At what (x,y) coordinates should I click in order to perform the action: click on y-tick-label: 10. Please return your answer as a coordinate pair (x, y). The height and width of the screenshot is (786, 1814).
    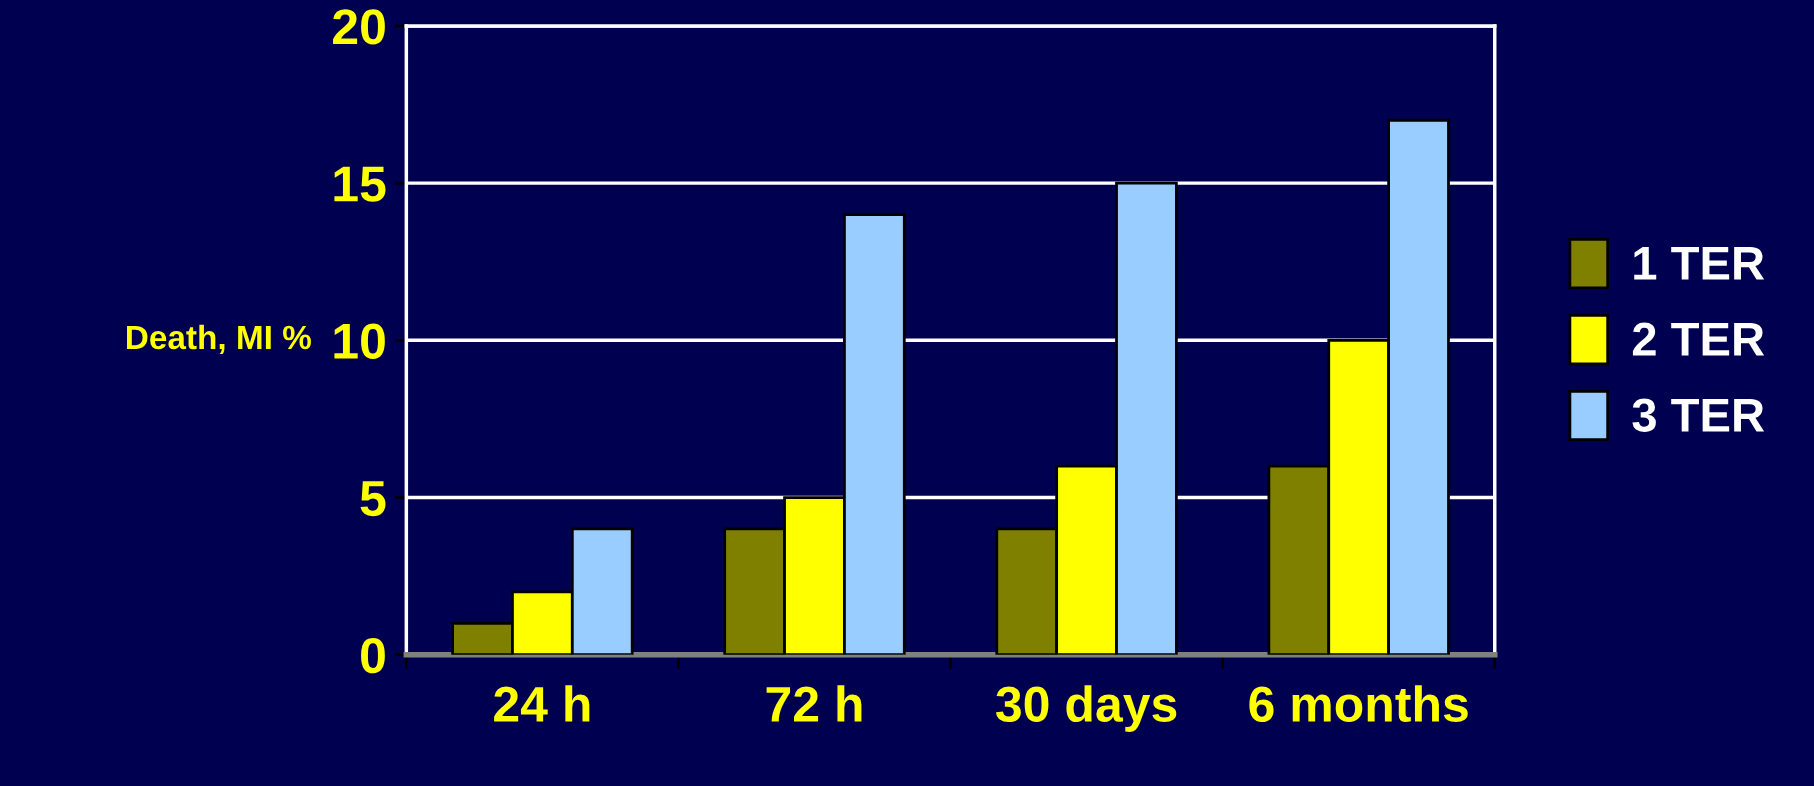
    Looking at the image, I should click on (359, 341).